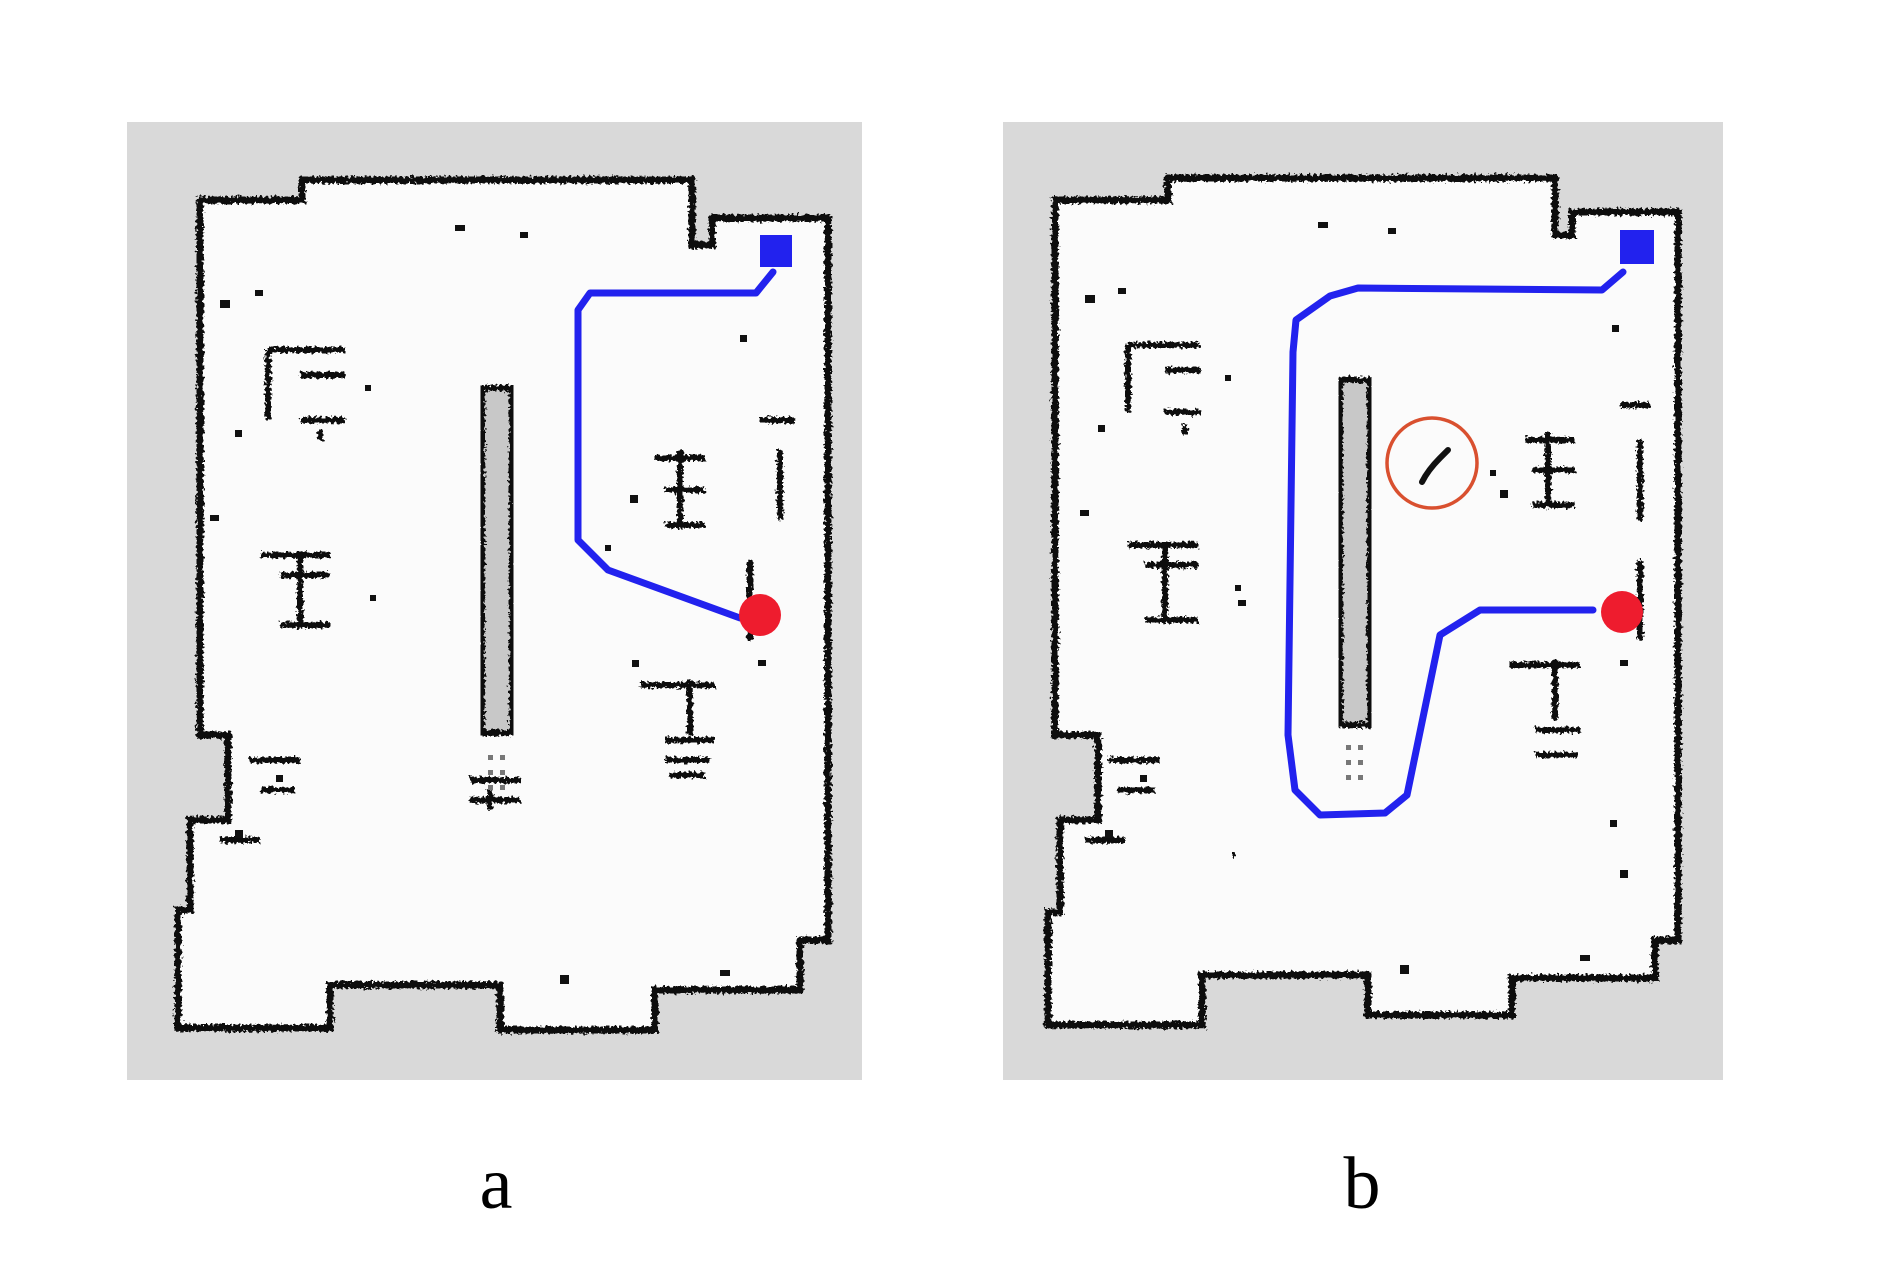 The image size is (1890, 1274). I want to click on obstacle-highlight-circle, so click(1432, 463).